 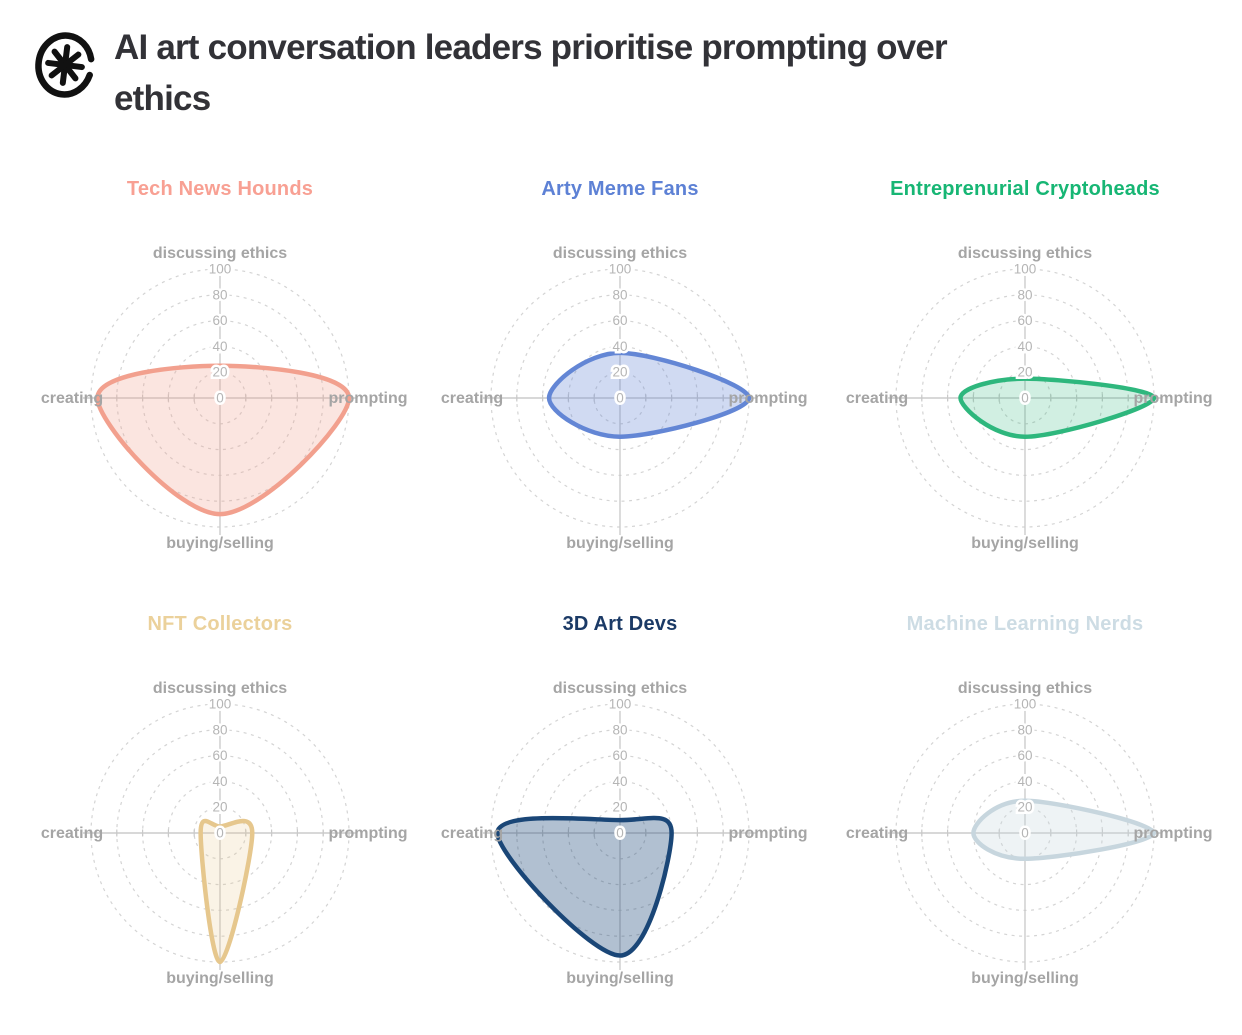 I want to click on asterisk-logo-icon, so click(x=65, y=65).